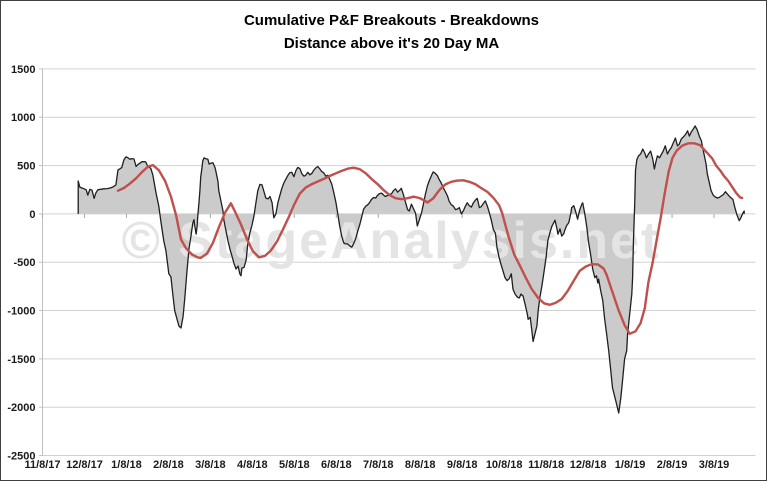  What do you see at coordinates (252, 465) in the screenshot?
I see `x-axis-label: 4/8/18` at bounding box center [252, 465].